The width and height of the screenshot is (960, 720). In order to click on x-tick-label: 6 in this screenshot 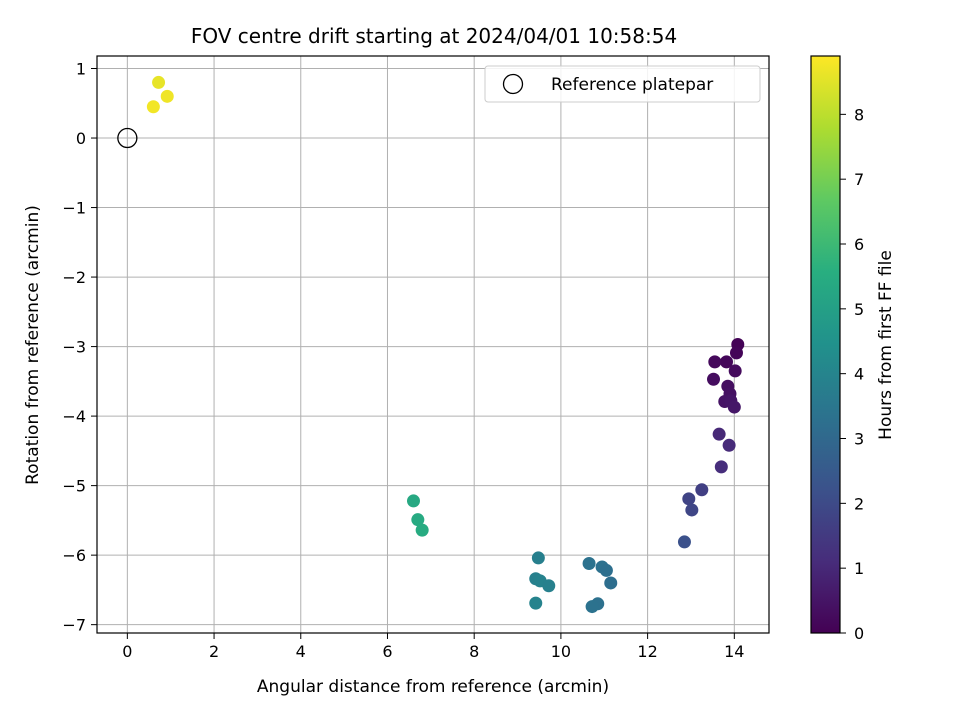, I will do `click(387, 651)`.